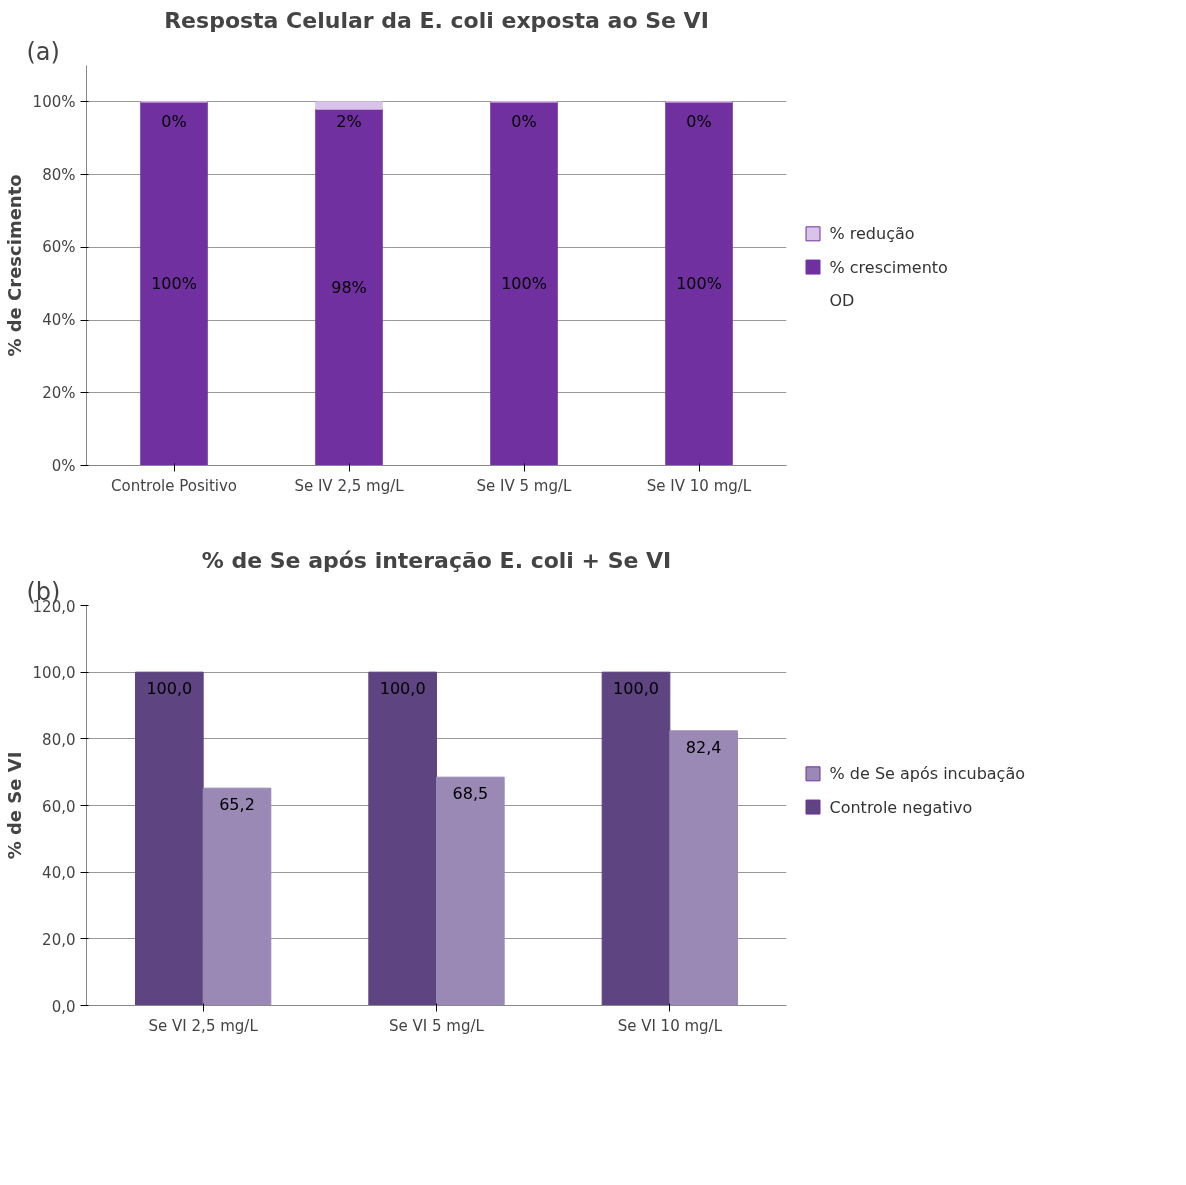 This screenshot has width=1186, height=1185. Describe the element at coordinates (54, 673) in the screenshot. I see `y-tick-label: 100,0` at that location.